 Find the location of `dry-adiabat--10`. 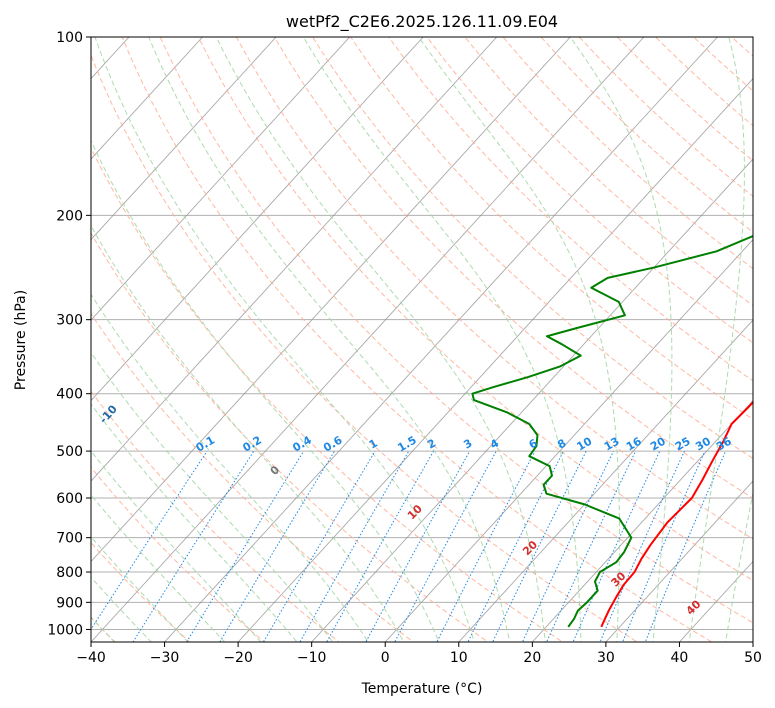

dry-adiabat--10 is located at coordinates (215, 516).